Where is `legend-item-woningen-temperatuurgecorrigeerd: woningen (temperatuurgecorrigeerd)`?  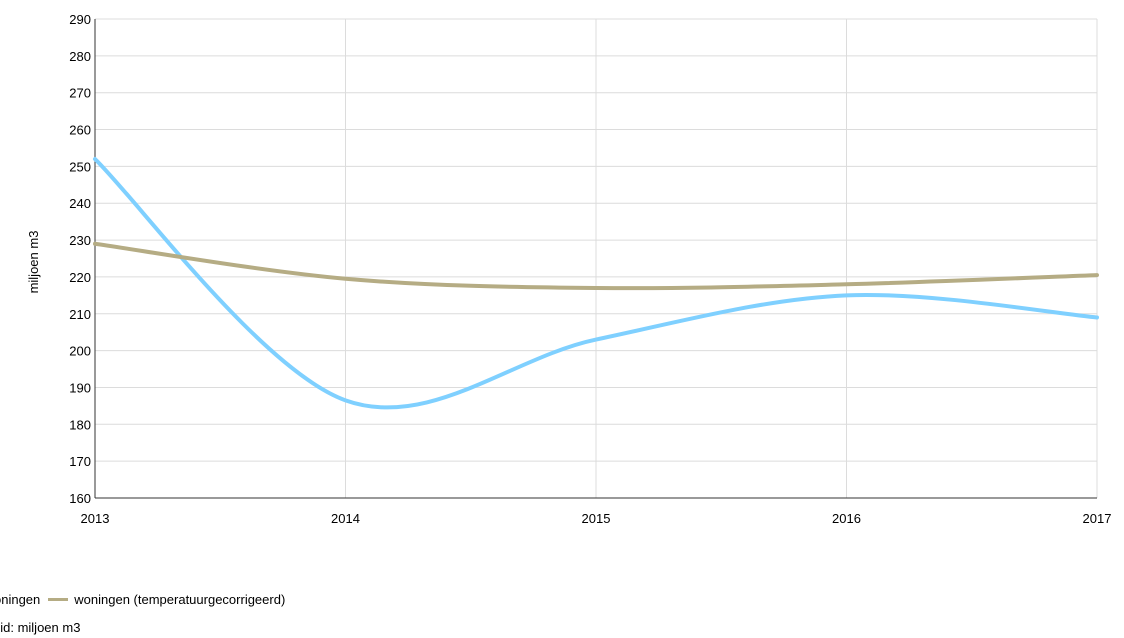
legend-item-woningen-temperatuurgecorrigeerd: woningen (temperatuurgecorrigeerd) is located at coordinates (162, 599).